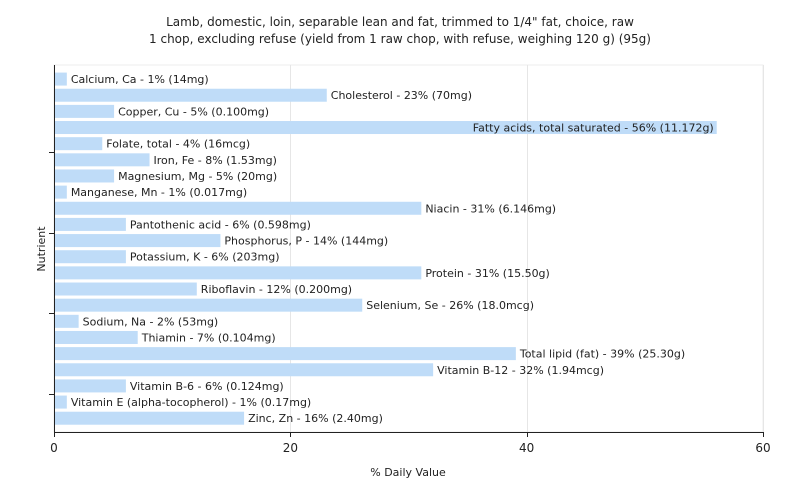 The height and width of the screenshot is (500, 800). What do you see at coordinates (408, 472) in the screenshot?
I see `x-axis-title: % Daily Value` at bounding box center [408, 472].